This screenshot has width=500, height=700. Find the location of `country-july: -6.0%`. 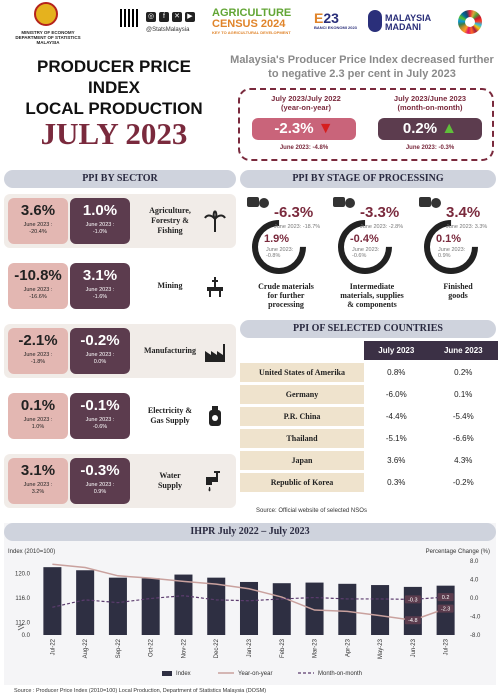

country-july: -6.0% is located at coordinates (396, 394).